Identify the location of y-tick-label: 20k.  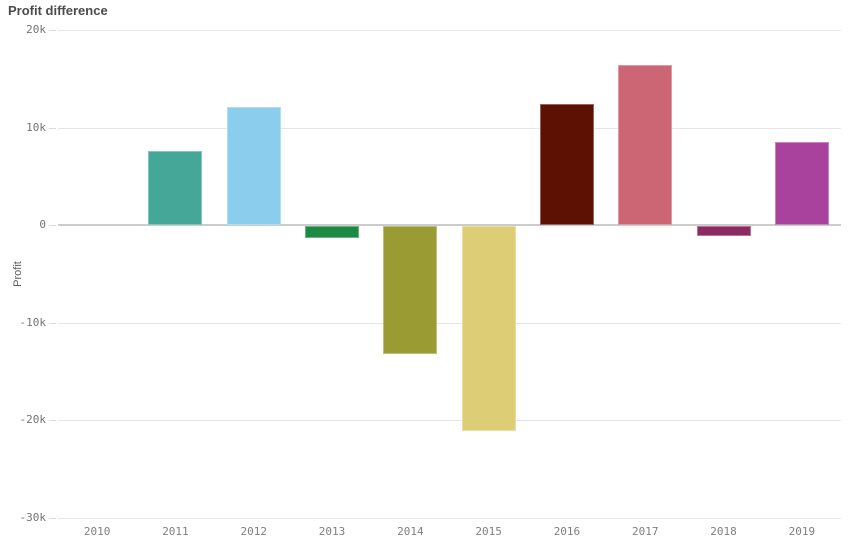
(36, 29).